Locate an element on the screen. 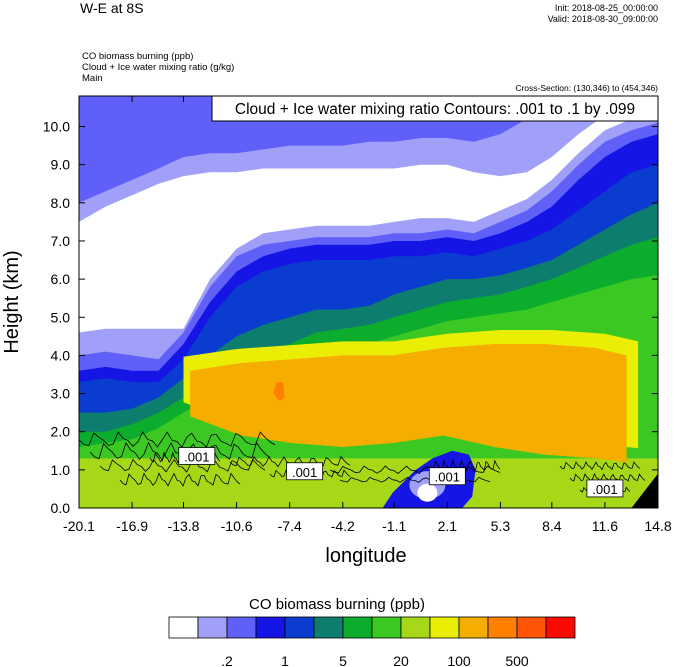  y-tick-label: 5.0 is located at coordinates (61, 317).